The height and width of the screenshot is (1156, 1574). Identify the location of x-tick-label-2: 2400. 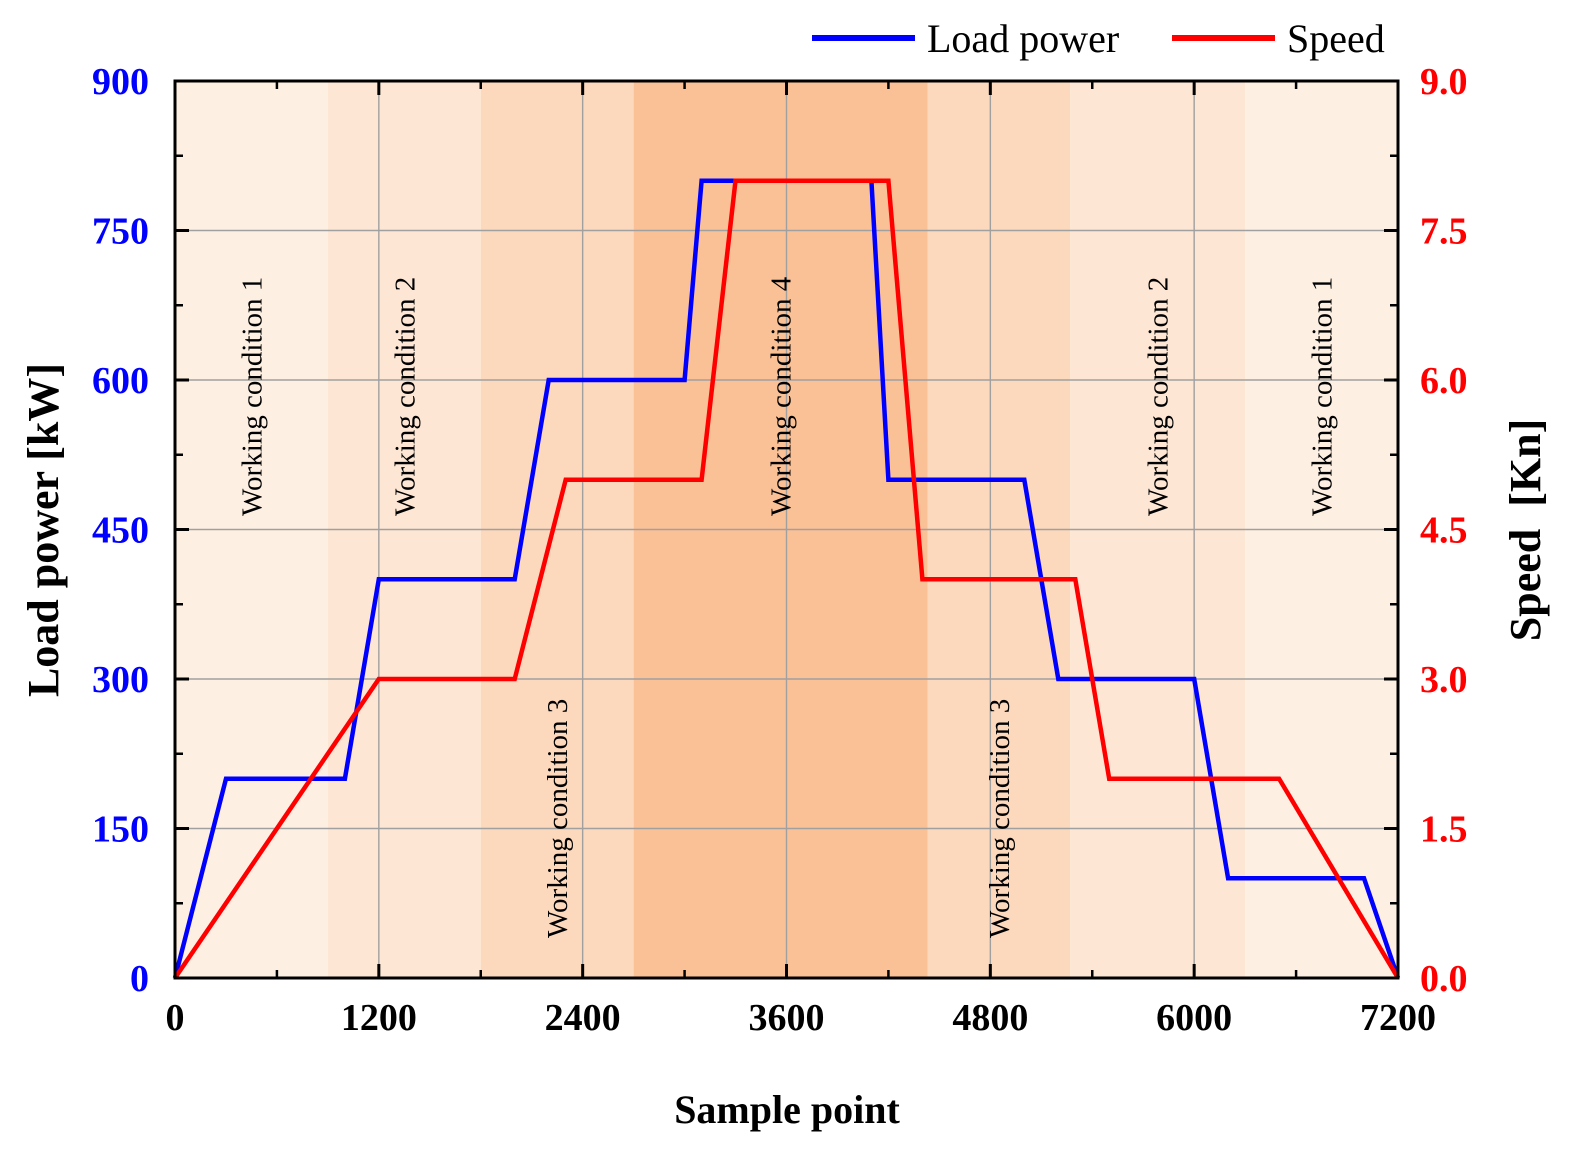
(583, 1018).